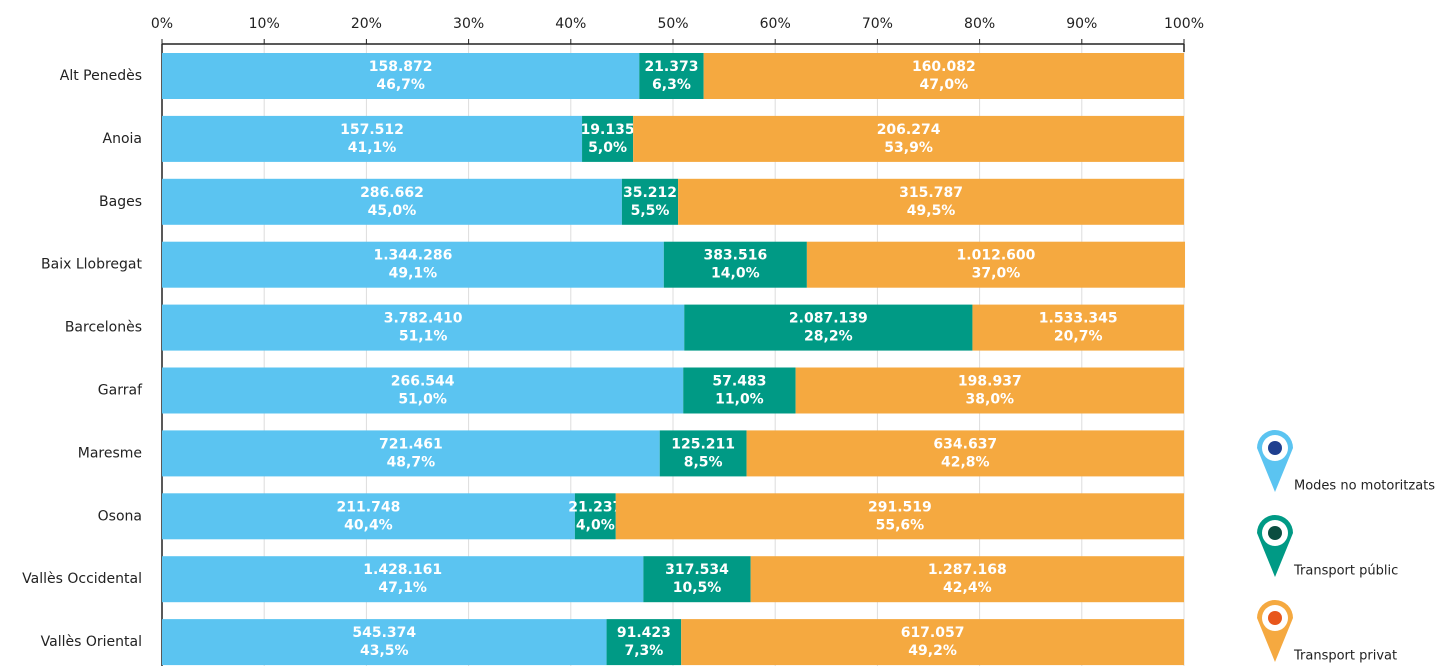 Image resolution: width=1449 pixels, height=666 pixels. What do you see at coordinates (672, 24) in the screenshot?
I see `x-tick-label: 50%` at bounding box center [672, 24].